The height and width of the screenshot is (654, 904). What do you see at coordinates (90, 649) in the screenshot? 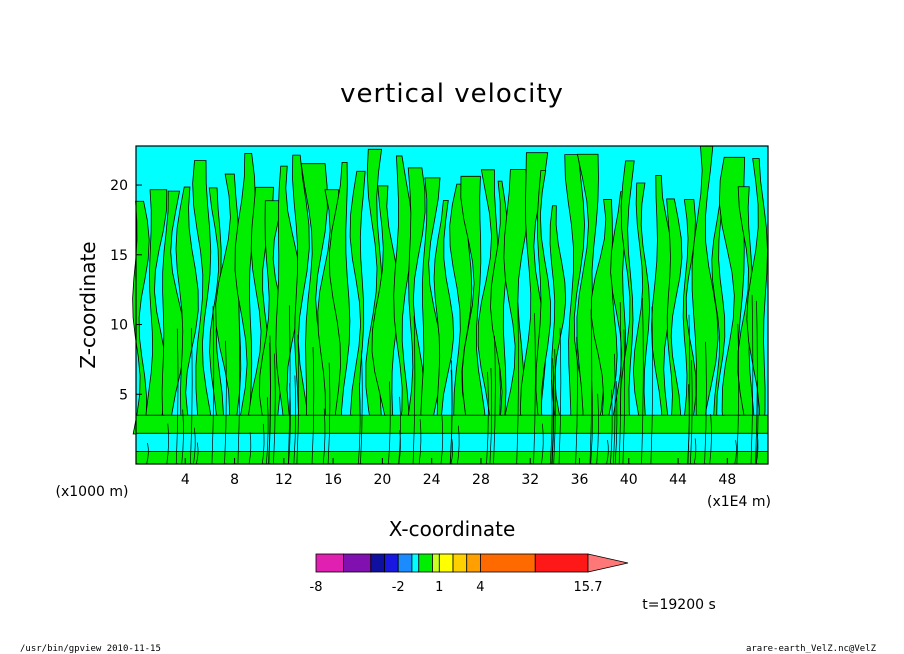
I see `footer-left: /usr/bin/gpview 2010-11-15` at bounding box center [90, 649].